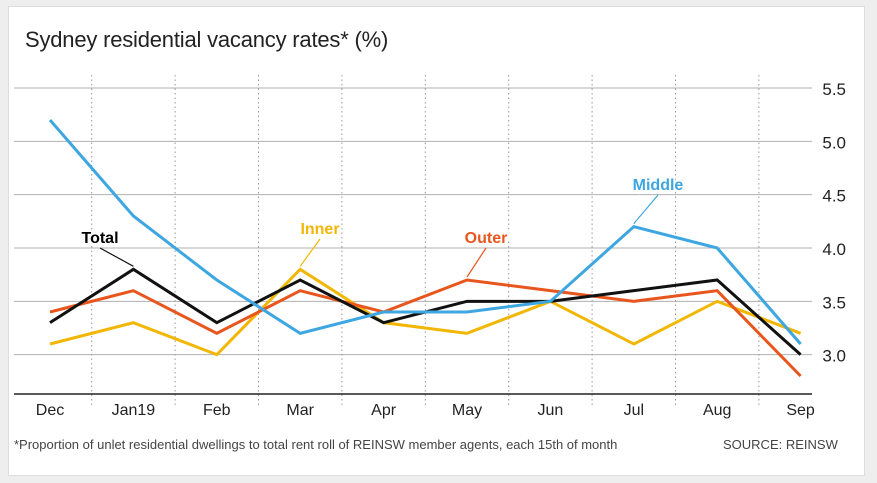 The image size is (877, 483). What do you see at coordinates (319, 229) in the screenshot?
I see `series-label-inner: Inner` at bounding box center [319, 229].